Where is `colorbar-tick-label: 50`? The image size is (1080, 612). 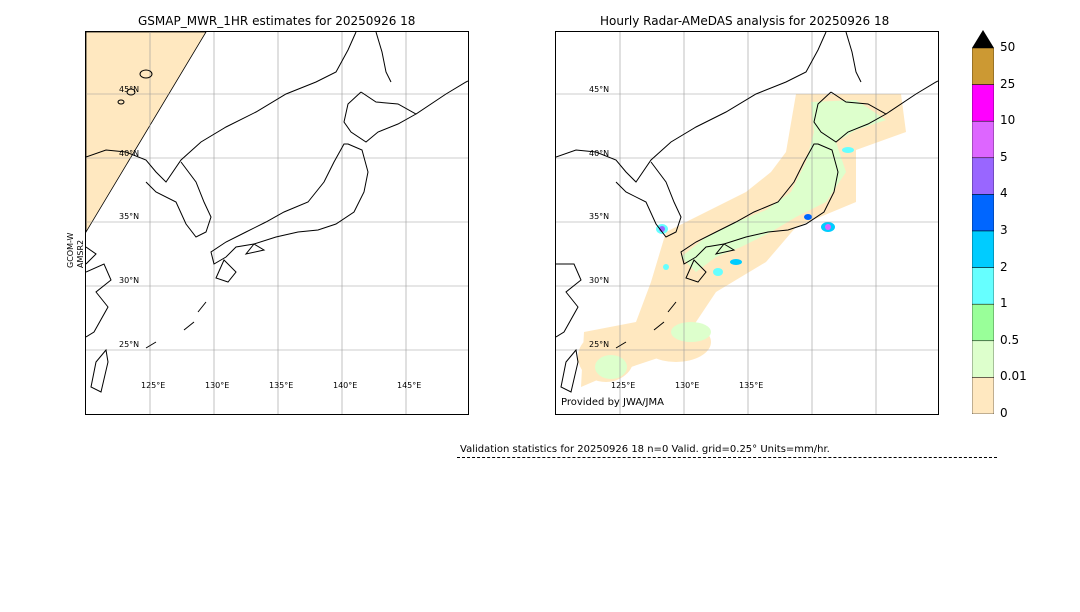 colorbar-tick-label: 50 is located at coordinates (1008, 47).